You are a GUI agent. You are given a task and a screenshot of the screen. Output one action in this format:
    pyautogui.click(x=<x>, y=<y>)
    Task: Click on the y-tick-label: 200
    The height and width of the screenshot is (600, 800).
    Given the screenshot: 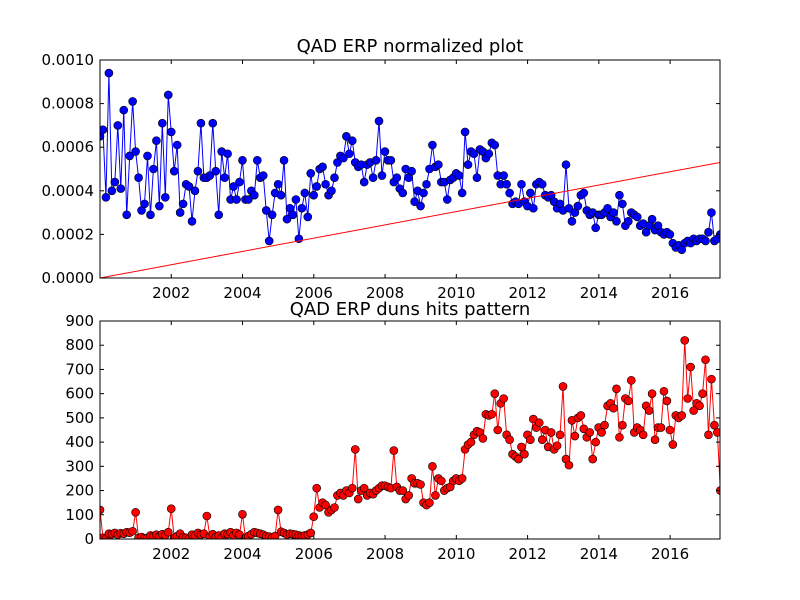 What is the action you would take?
    pyautogui.click(x=79, y=491)
    